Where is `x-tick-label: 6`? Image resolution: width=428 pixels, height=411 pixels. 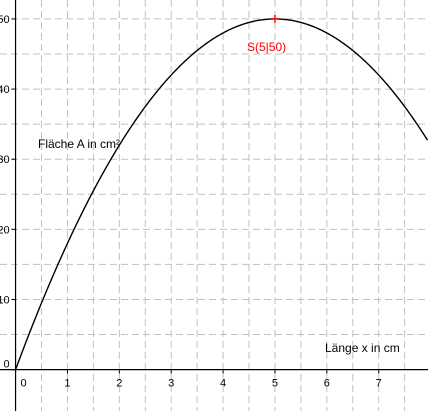
x-tick-label: 6 is located at coordinates (327, 384).